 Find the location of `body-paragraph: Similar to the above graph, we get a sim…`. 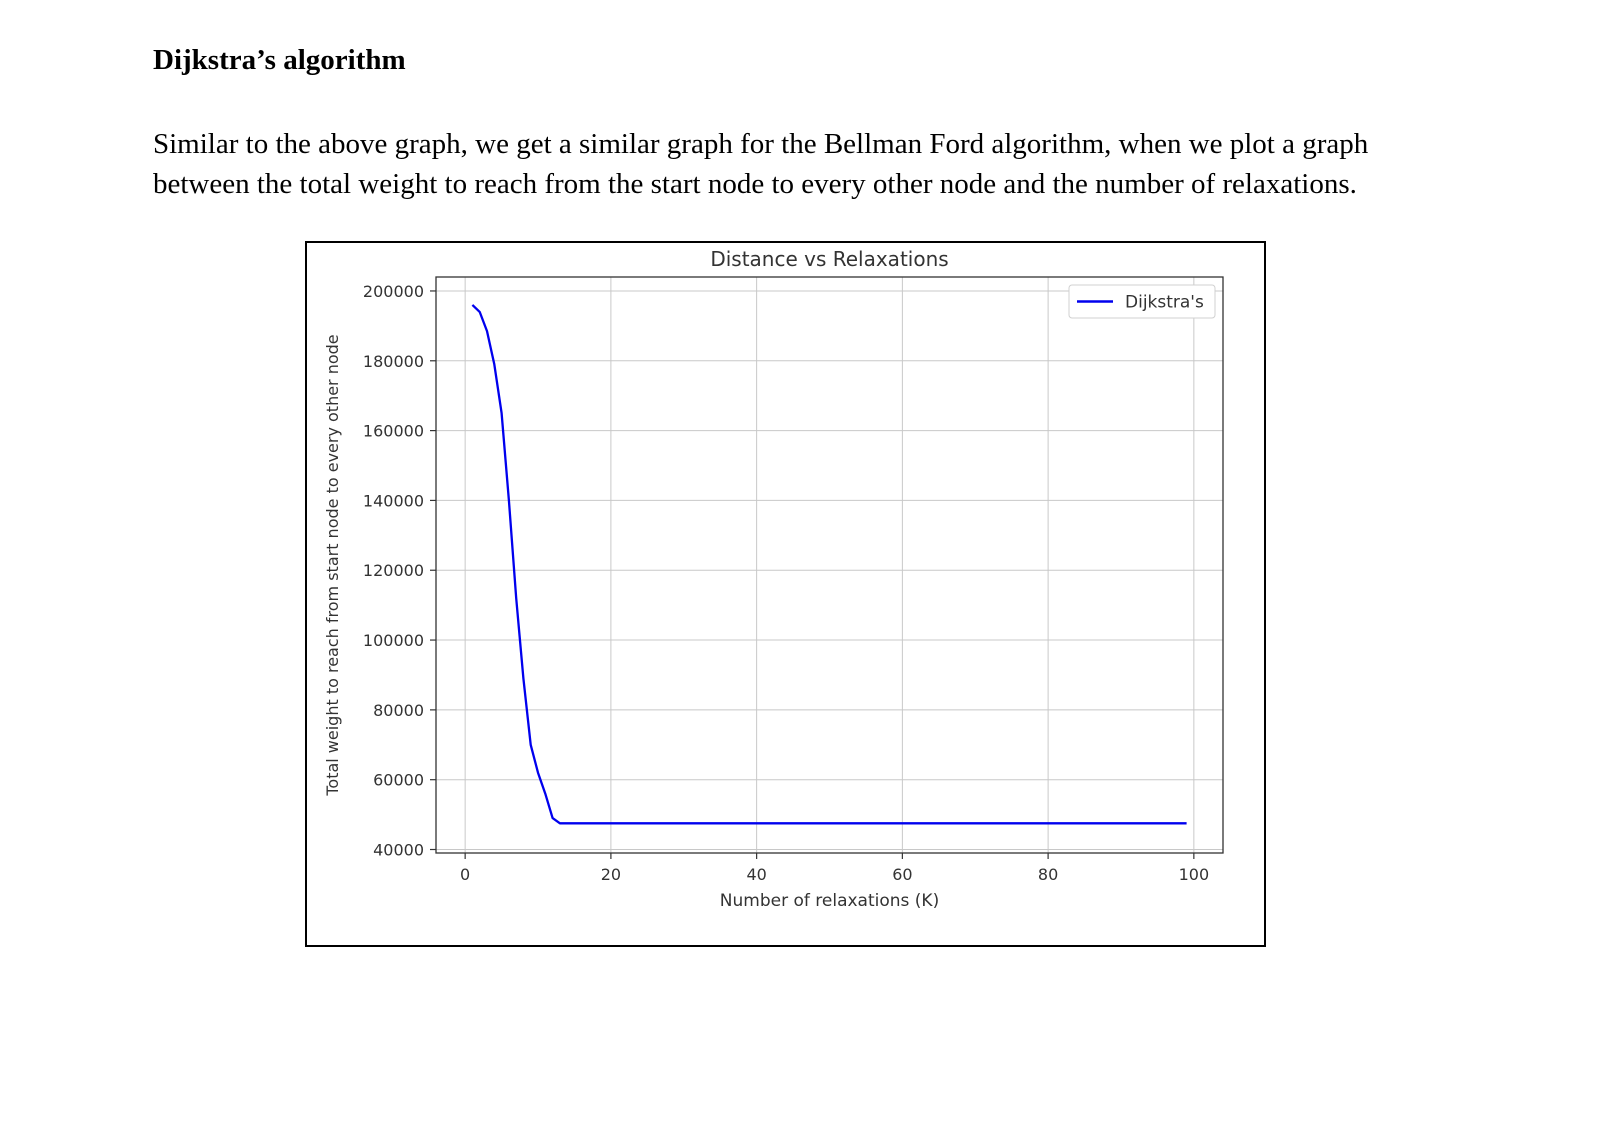

body-paragraph: Similar to the above graph, we get a sim… is located at coordinates (761, 164).